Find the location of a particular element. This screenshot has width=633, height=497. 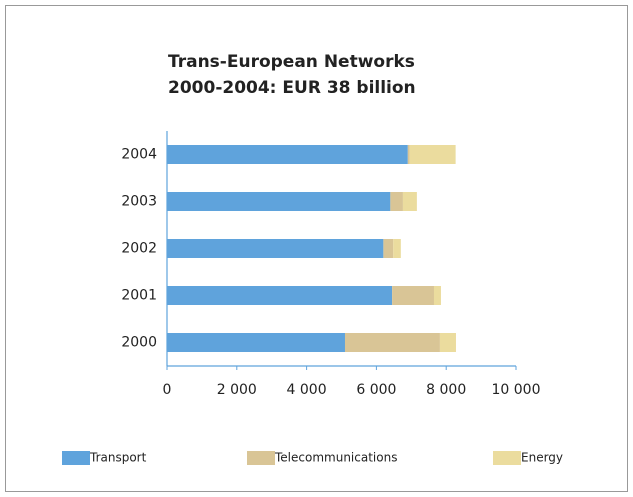

x-tick-label: 6 000 is located at coordinates (376, 390).